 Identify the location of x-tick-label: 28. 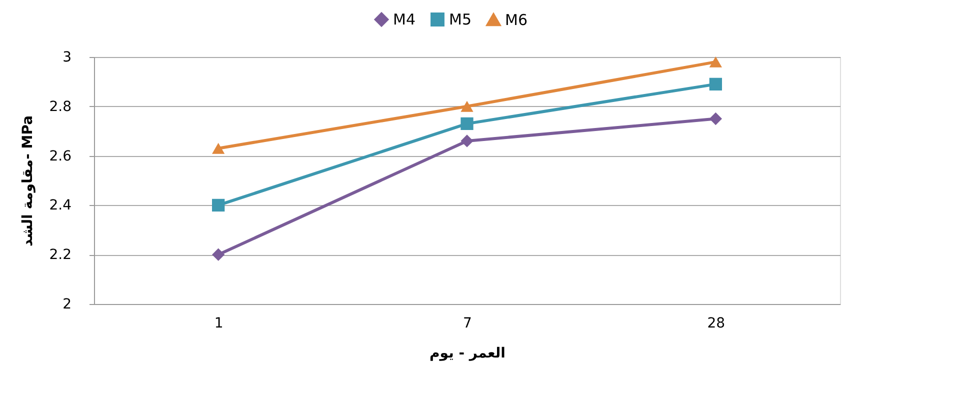
(716, 324).